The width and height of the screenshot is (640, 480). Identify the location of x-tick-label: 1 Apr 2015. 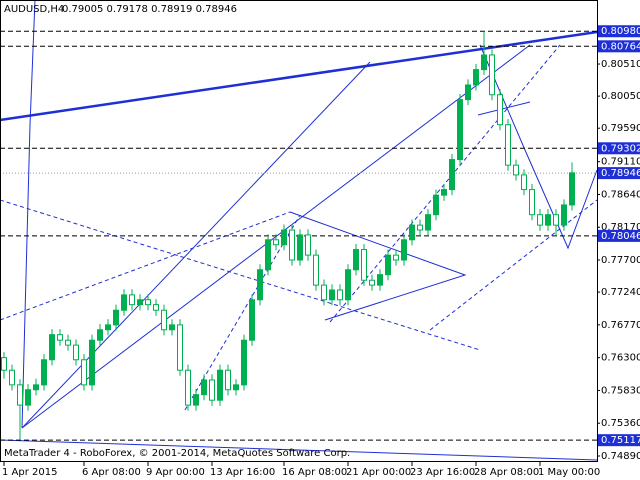
(29, 472).